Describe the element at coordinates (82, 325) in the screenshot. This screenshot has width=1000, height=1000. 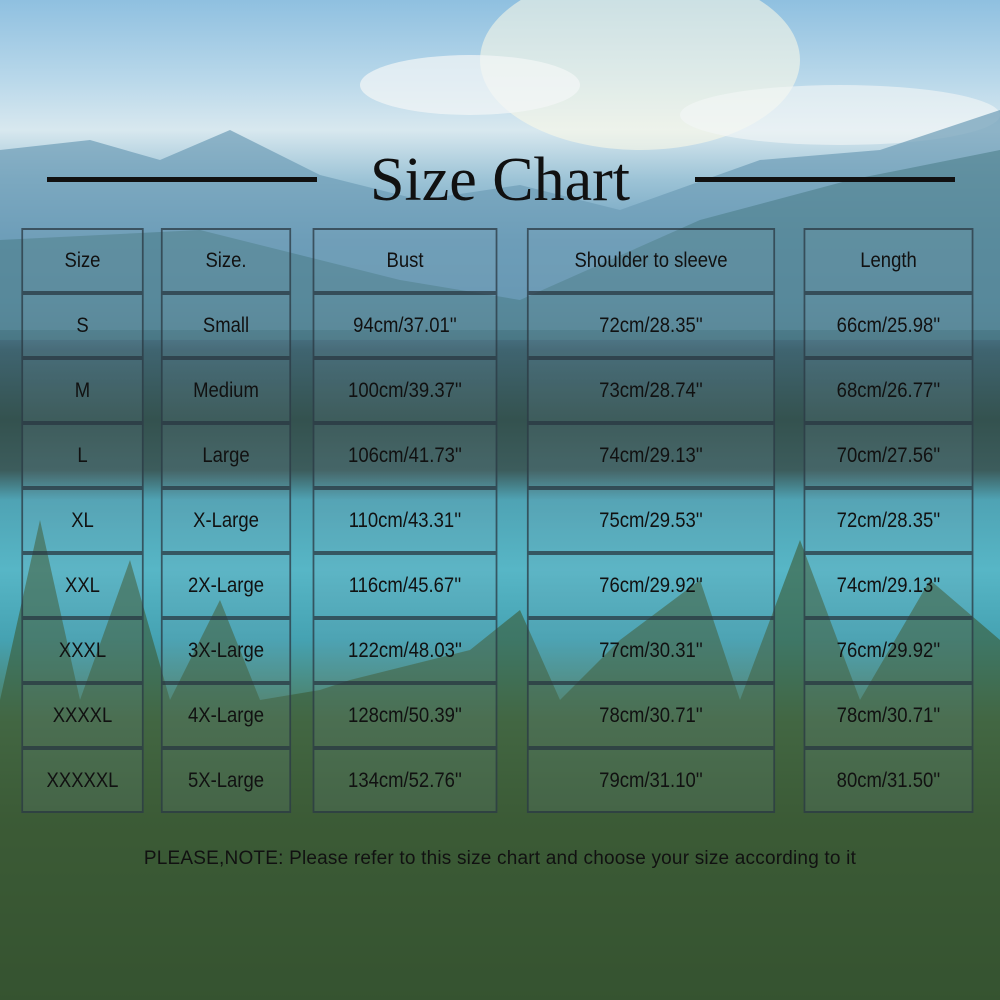
I see `table-cell: S` at that location.